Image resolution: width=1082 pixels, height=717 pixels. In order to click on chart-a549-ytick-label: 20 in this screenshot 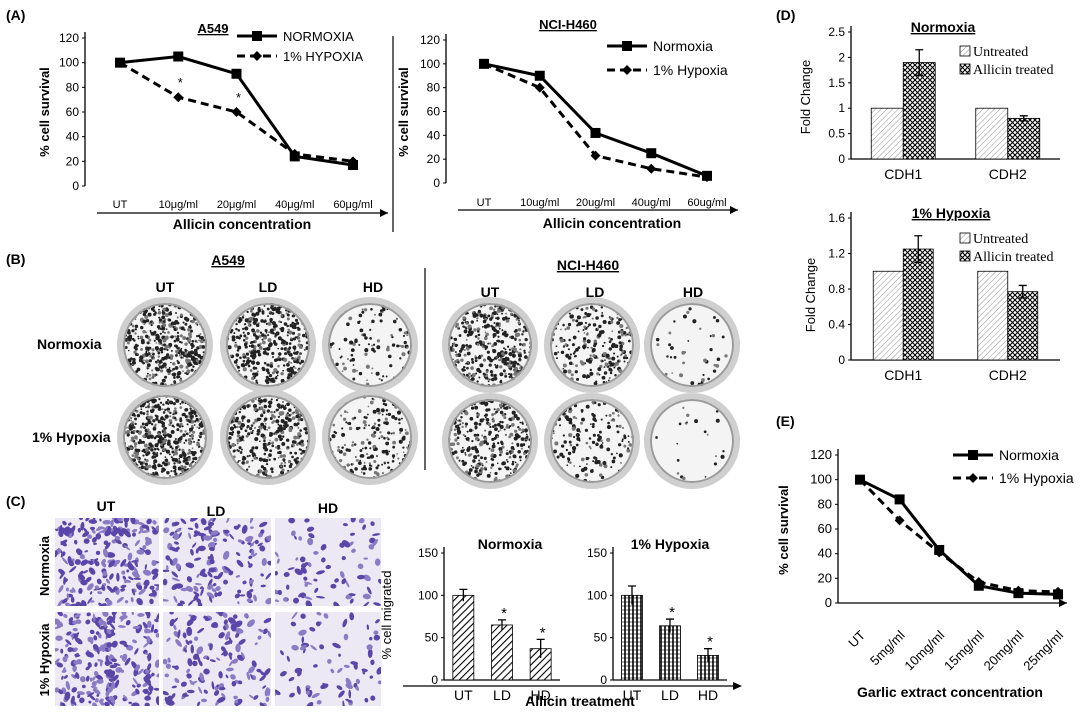, I will do `click(73, 161)`.